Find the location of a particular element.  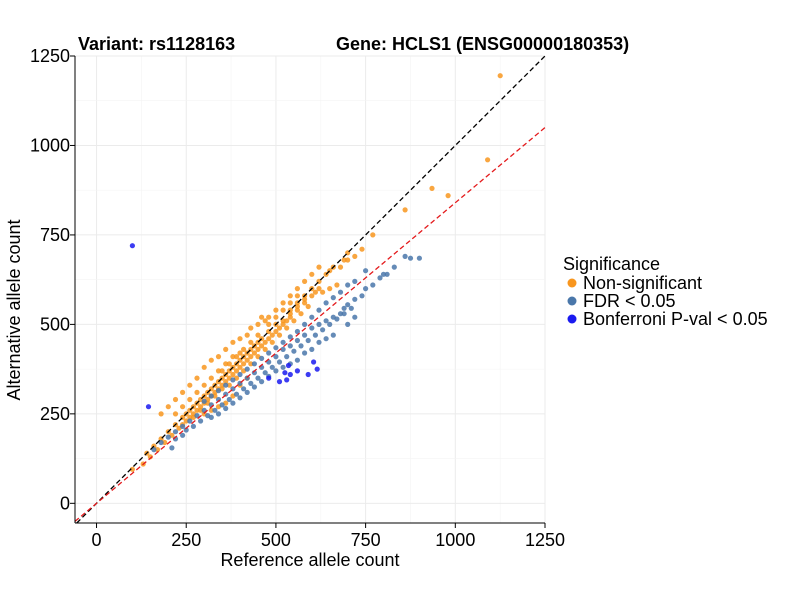

x-tick-label: 1250 is located at coordinates (545, 540).